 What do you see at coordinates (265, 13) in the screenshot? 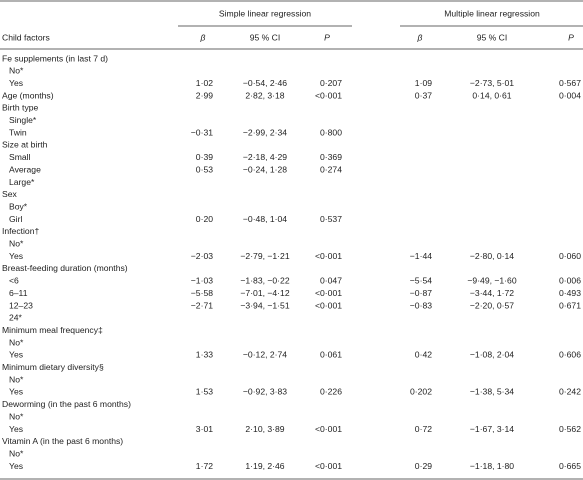
I see `group-header: Simple linear regression` at bounding box center [265, 13].